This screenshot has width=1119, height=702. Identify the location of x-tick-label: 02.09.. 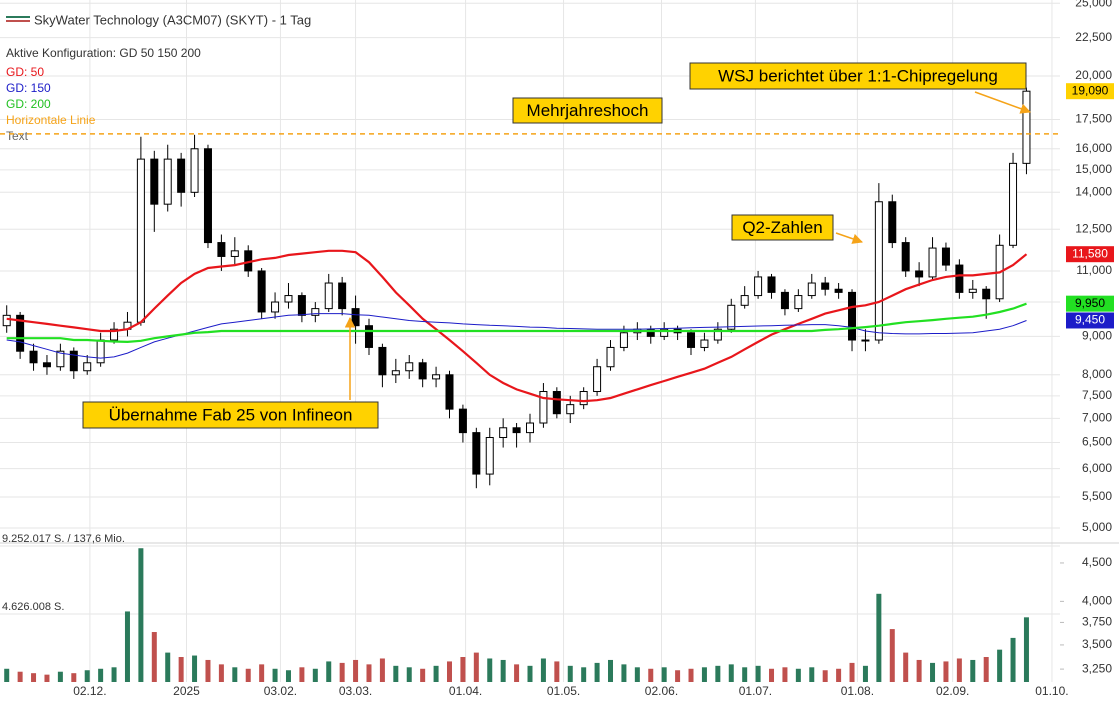
(952, 691).